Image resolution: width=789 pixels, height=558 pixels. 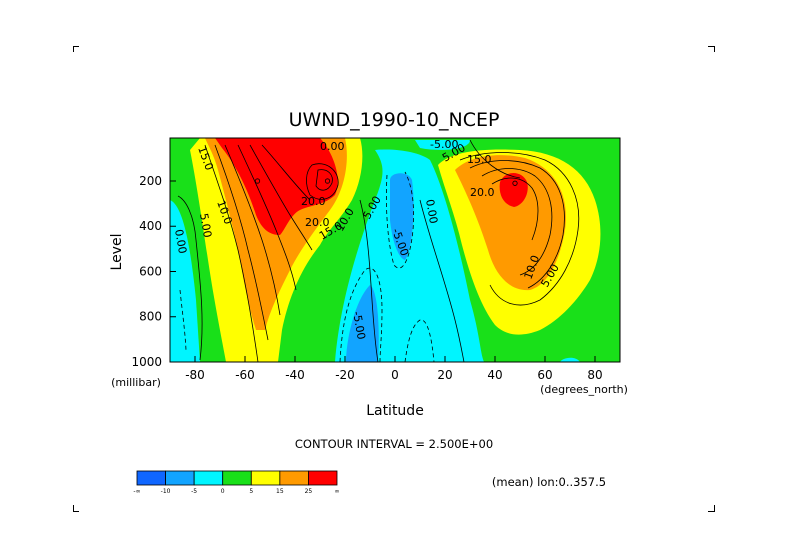 I want to click on crop-mark-bottom-right, so click(x=711, y=508).